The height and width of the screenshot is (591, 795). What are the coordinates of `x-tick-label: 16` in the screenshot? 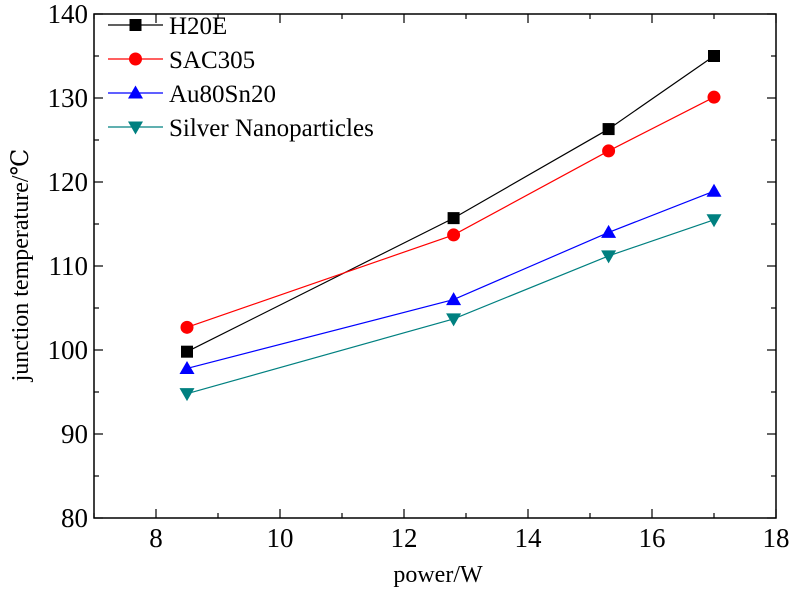 It's located at (652, 538).